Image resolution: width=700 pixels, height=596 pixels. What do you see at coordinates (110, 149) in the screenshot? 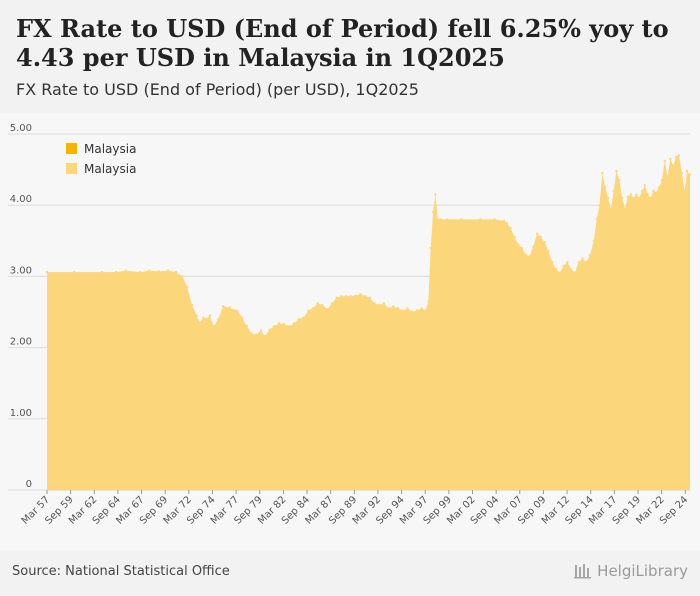
I see `legend-label-primary: Malaysia` at bounding box center [110, 149].